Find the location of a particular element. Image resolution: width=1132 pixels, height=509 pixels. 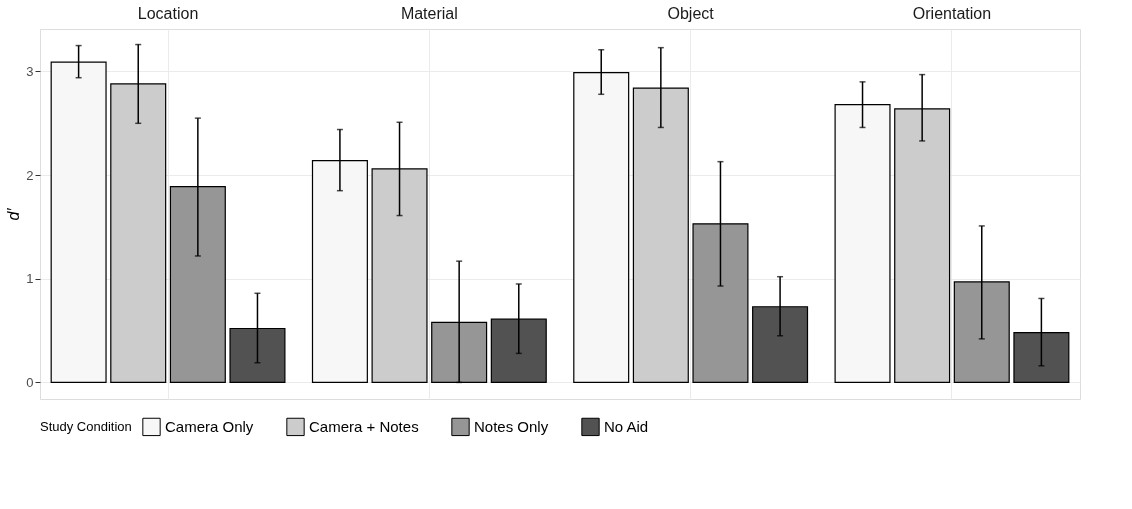

legend-label: No Aid is located at coordinates (626, 426).